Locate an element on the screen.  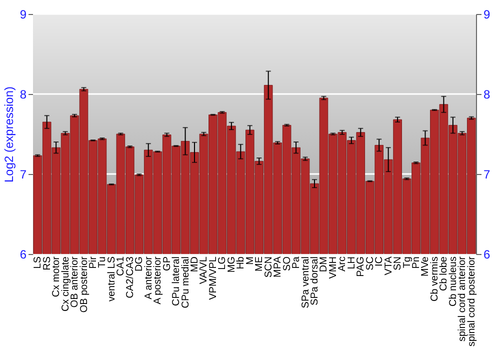
x-tick-label: M is located at coordinates (250, 260).